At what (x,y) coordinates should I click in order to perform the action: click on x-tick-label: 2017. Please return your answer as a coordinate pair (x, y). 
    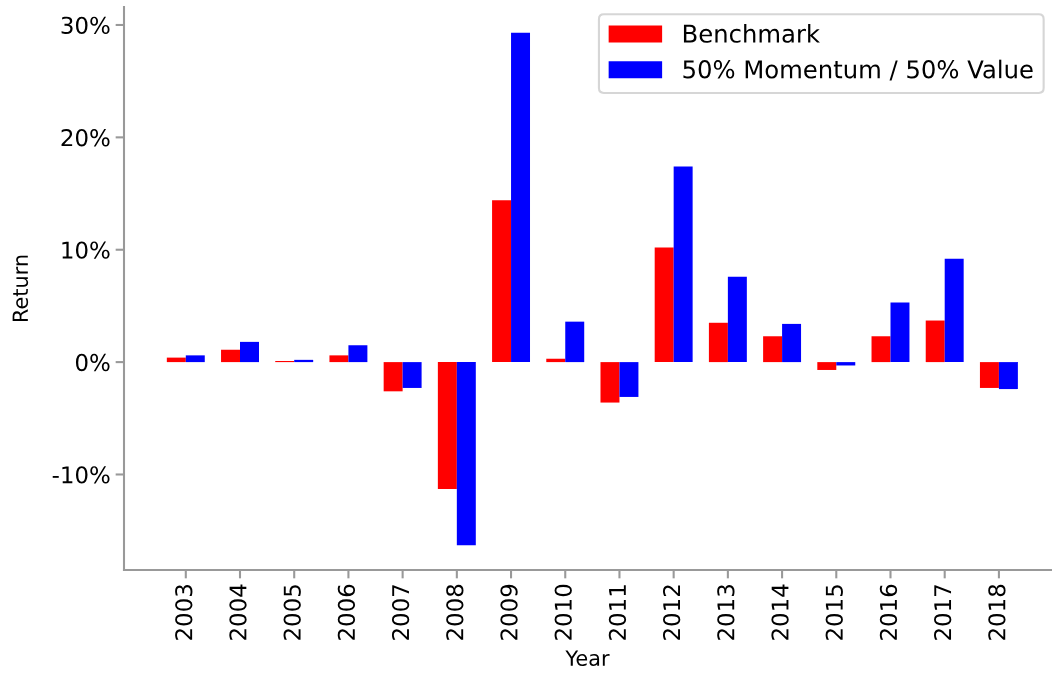
    Looking at the image, I should click on (943, 612).